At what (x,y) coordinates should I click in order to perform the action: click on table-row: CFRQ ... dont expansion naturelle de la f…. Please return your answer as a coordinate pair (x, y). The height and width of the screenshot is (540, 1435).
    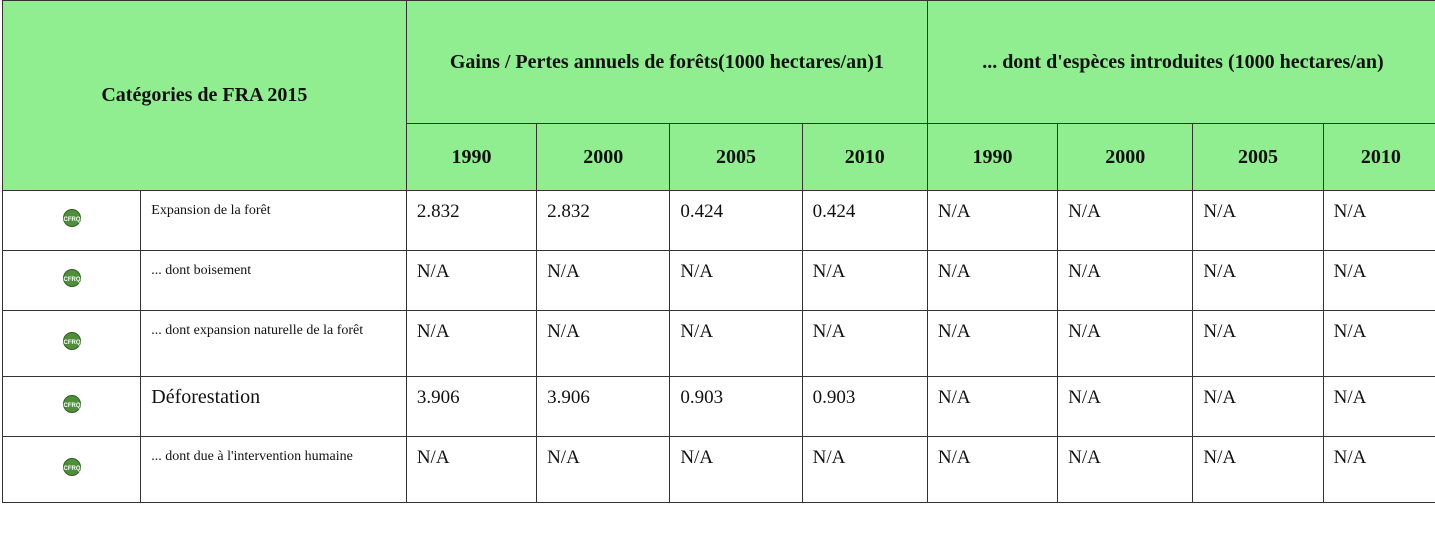
    Looking at the image, I should click on (718, 343).